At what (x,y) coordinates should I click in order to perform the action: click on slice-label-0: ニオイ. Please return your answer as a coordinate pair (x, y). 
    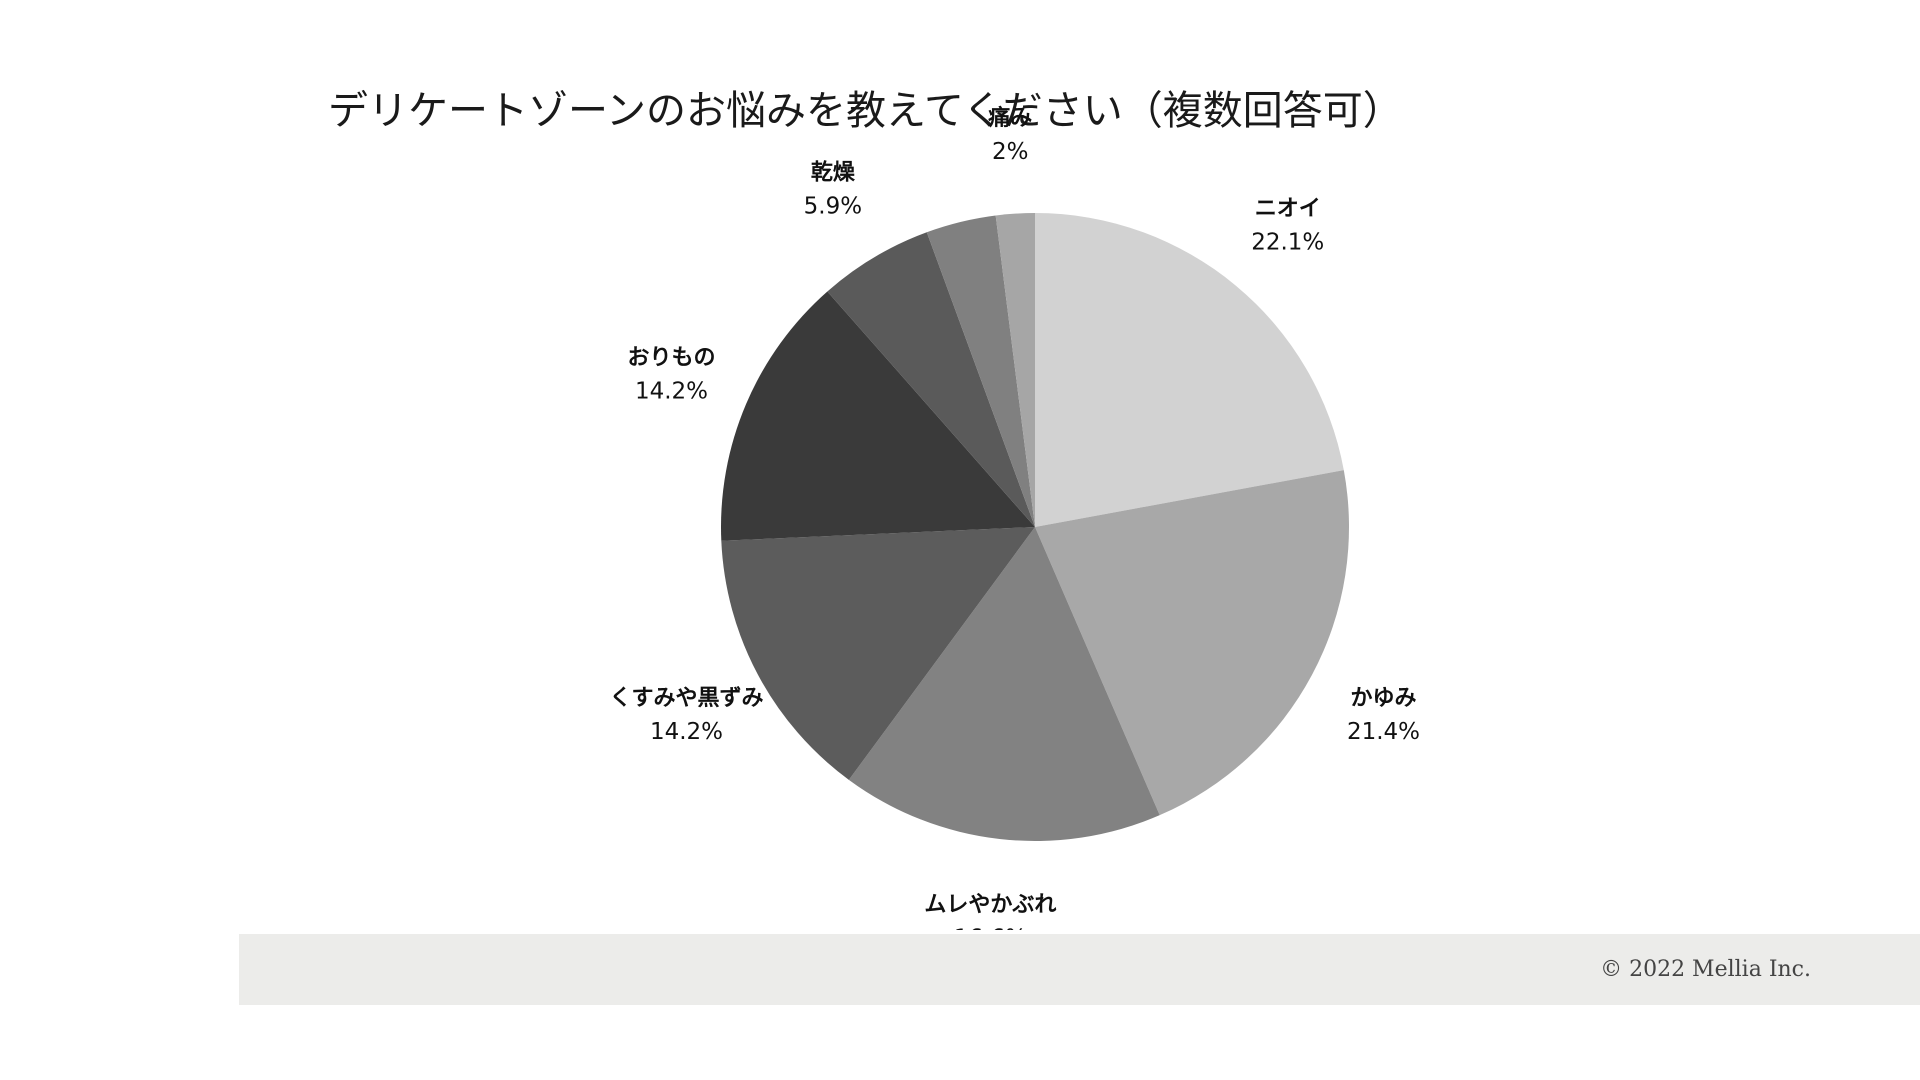
    Looking at the image, I should click on (1288, 208).